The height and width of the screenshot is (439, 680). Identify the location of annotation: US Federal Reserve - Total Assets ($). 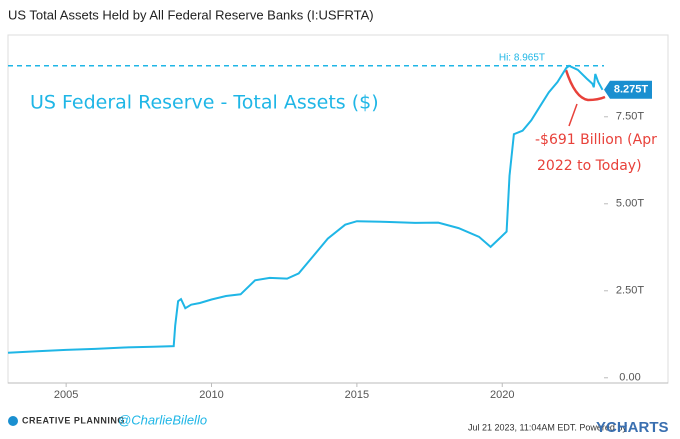
(204, 103).